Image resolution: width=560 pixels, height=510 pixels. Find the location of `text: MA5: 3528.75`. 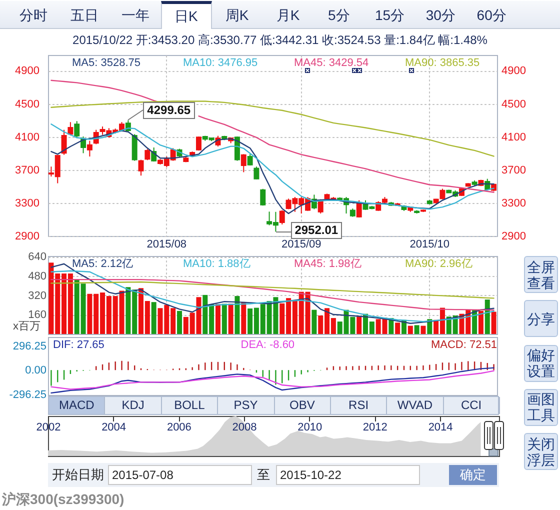

text: MA5: 3528.75 is located at coordinates (106, 63).